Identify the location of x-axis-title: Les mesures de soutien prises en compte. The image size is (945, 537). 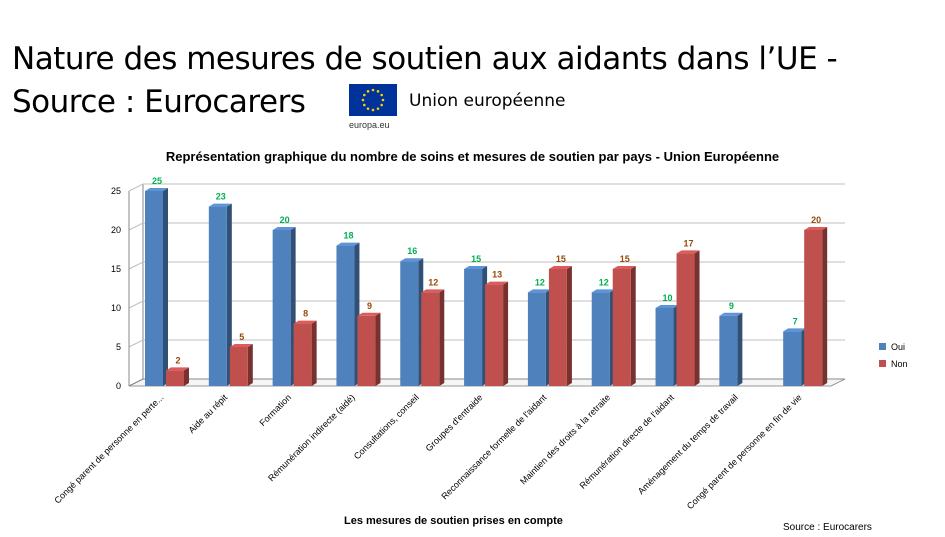
(453, 521).